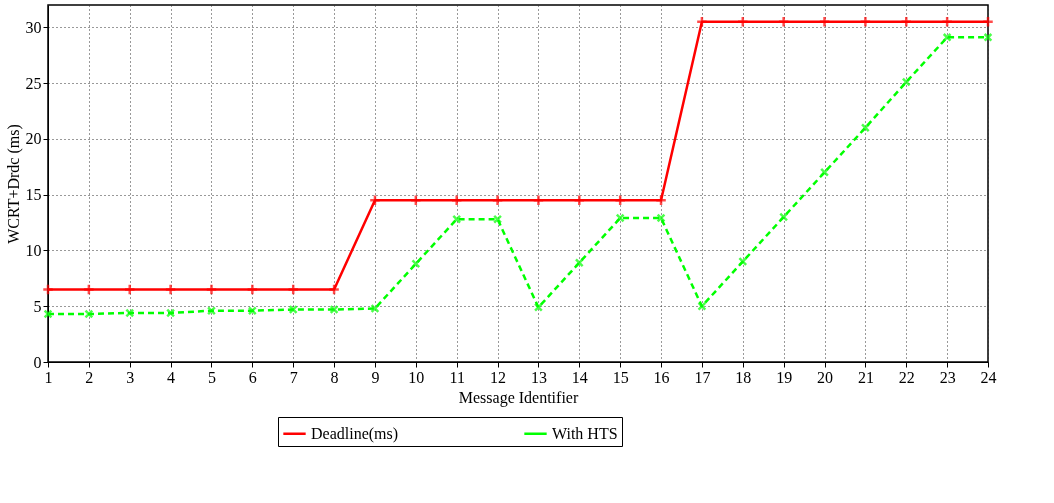 The height and width of the screenshot is (503, 1054). I want to click on x-tick-label: 13, so click(538, 377).